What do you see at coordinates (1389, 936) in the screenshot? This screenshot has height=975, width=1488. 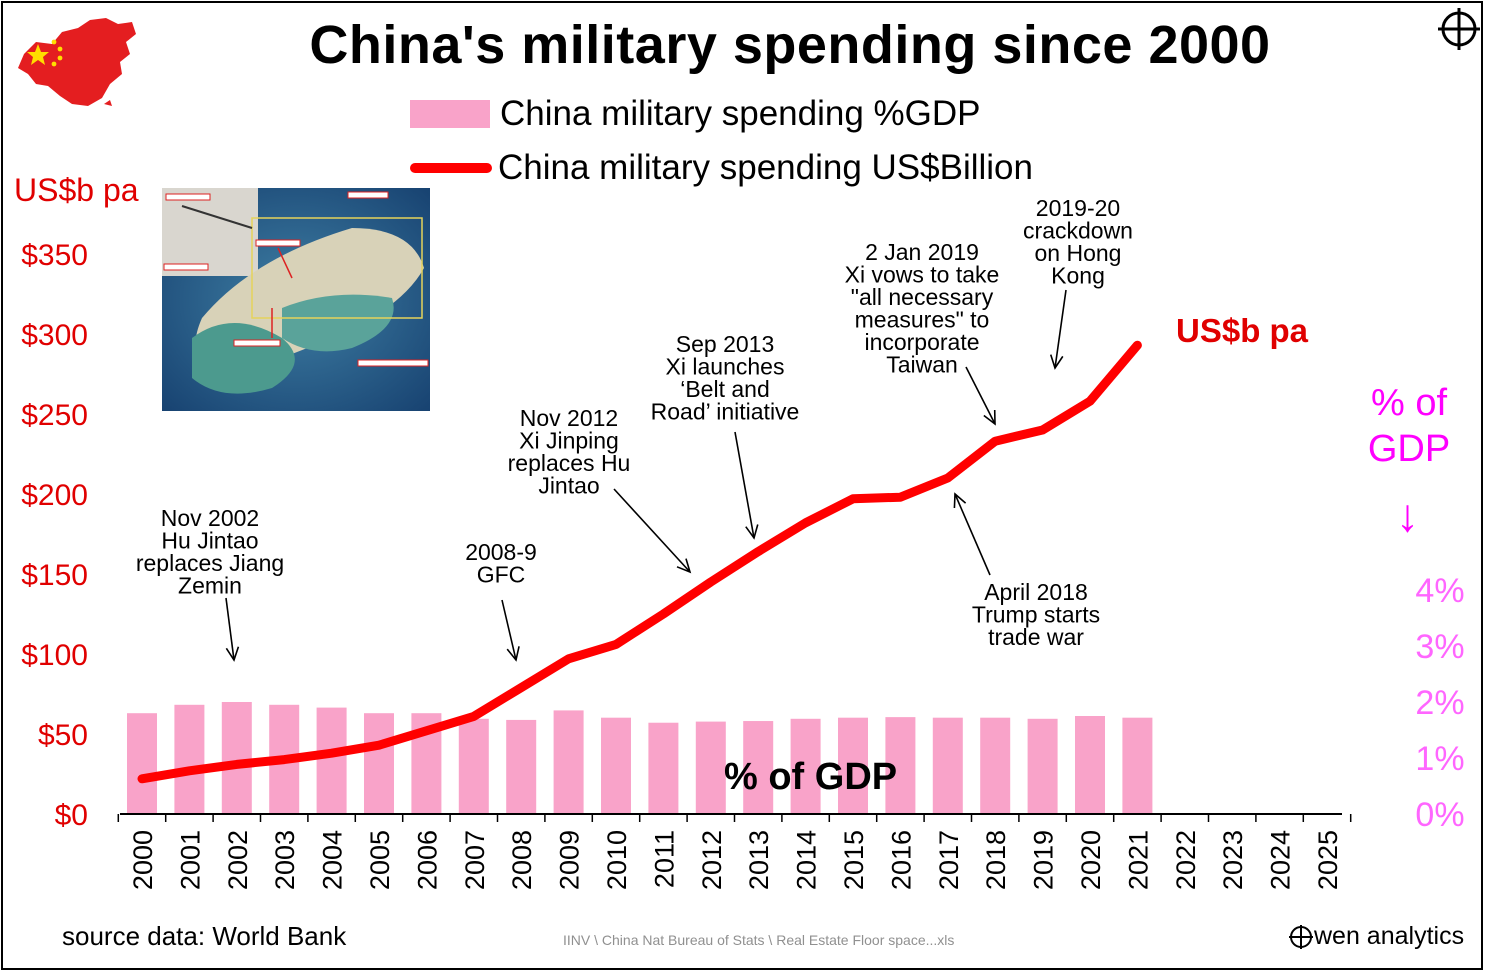 I see `brand-text: wen analytics` at bounding box center [1389, 936].